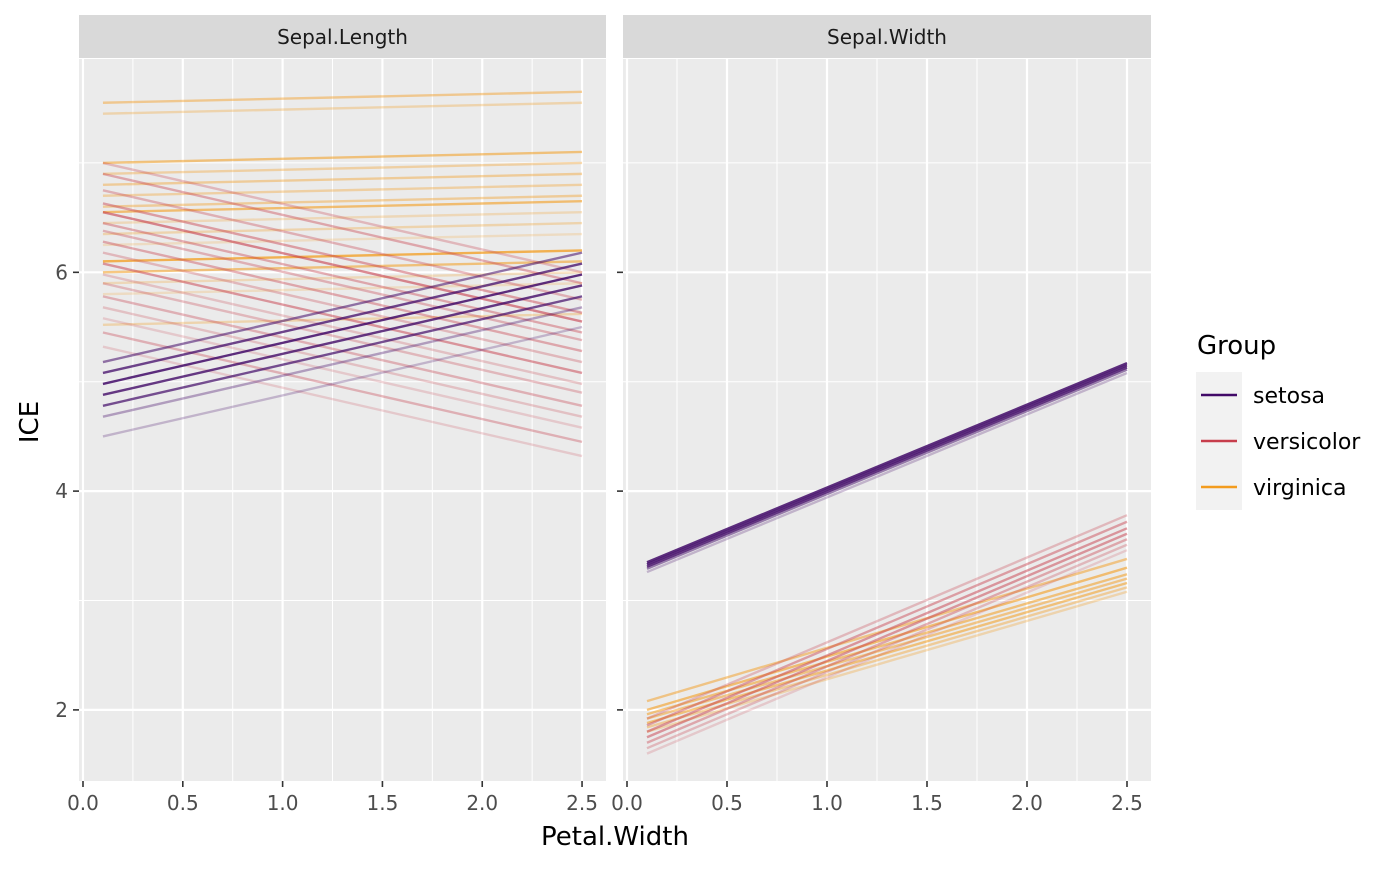  I want to click on ice-lines, so click(342, 274).